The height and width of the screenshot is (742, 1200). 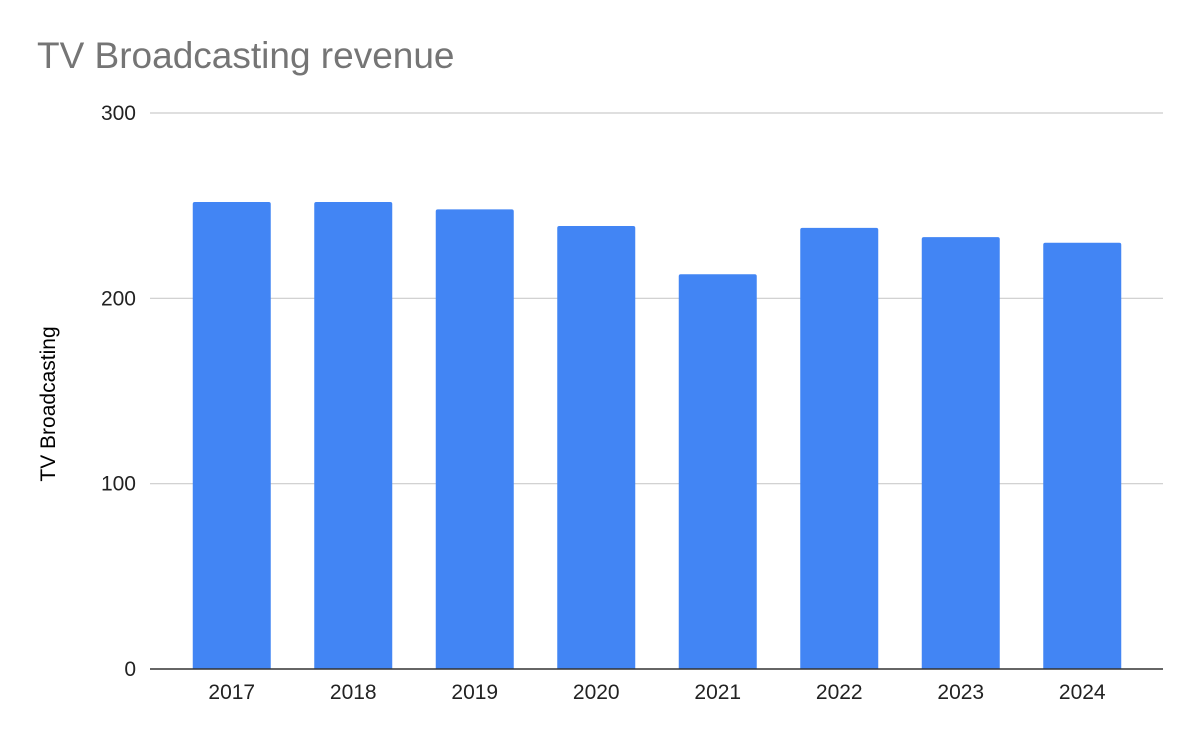 What do you see at coordinates (717, 471) in the screenshot?
I see `bar-2021` at bounding box center [717, 471].